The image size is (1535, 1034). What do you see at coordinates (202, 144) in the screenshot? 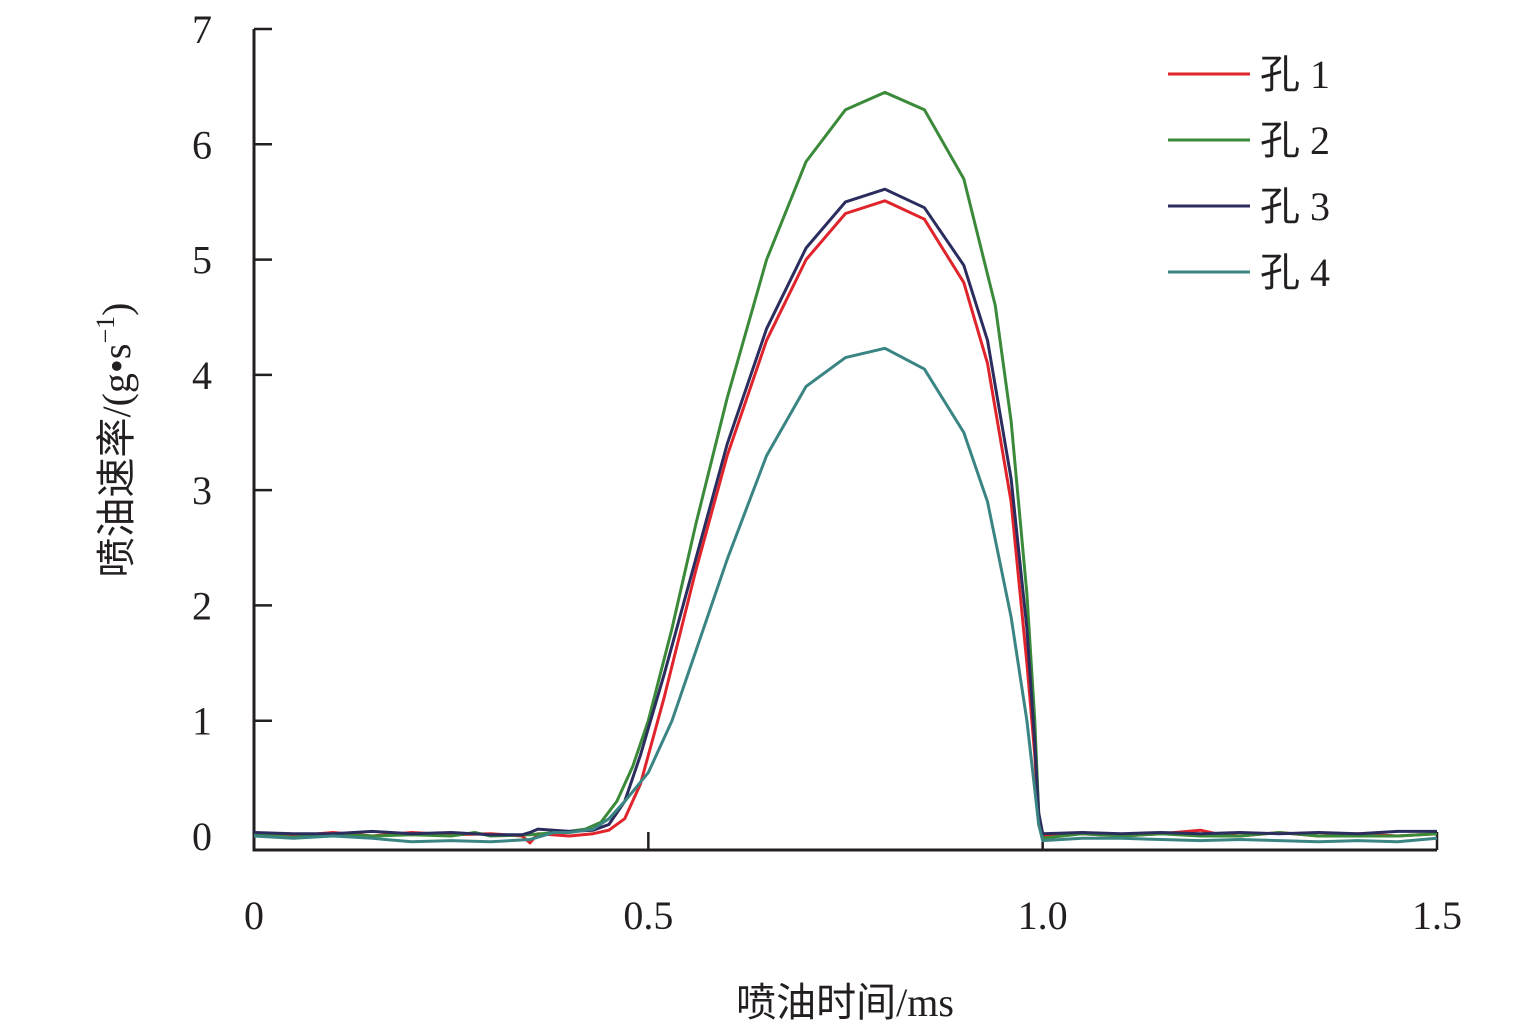
I see `y-tick-label: 6` at bounding box center [202, 144].